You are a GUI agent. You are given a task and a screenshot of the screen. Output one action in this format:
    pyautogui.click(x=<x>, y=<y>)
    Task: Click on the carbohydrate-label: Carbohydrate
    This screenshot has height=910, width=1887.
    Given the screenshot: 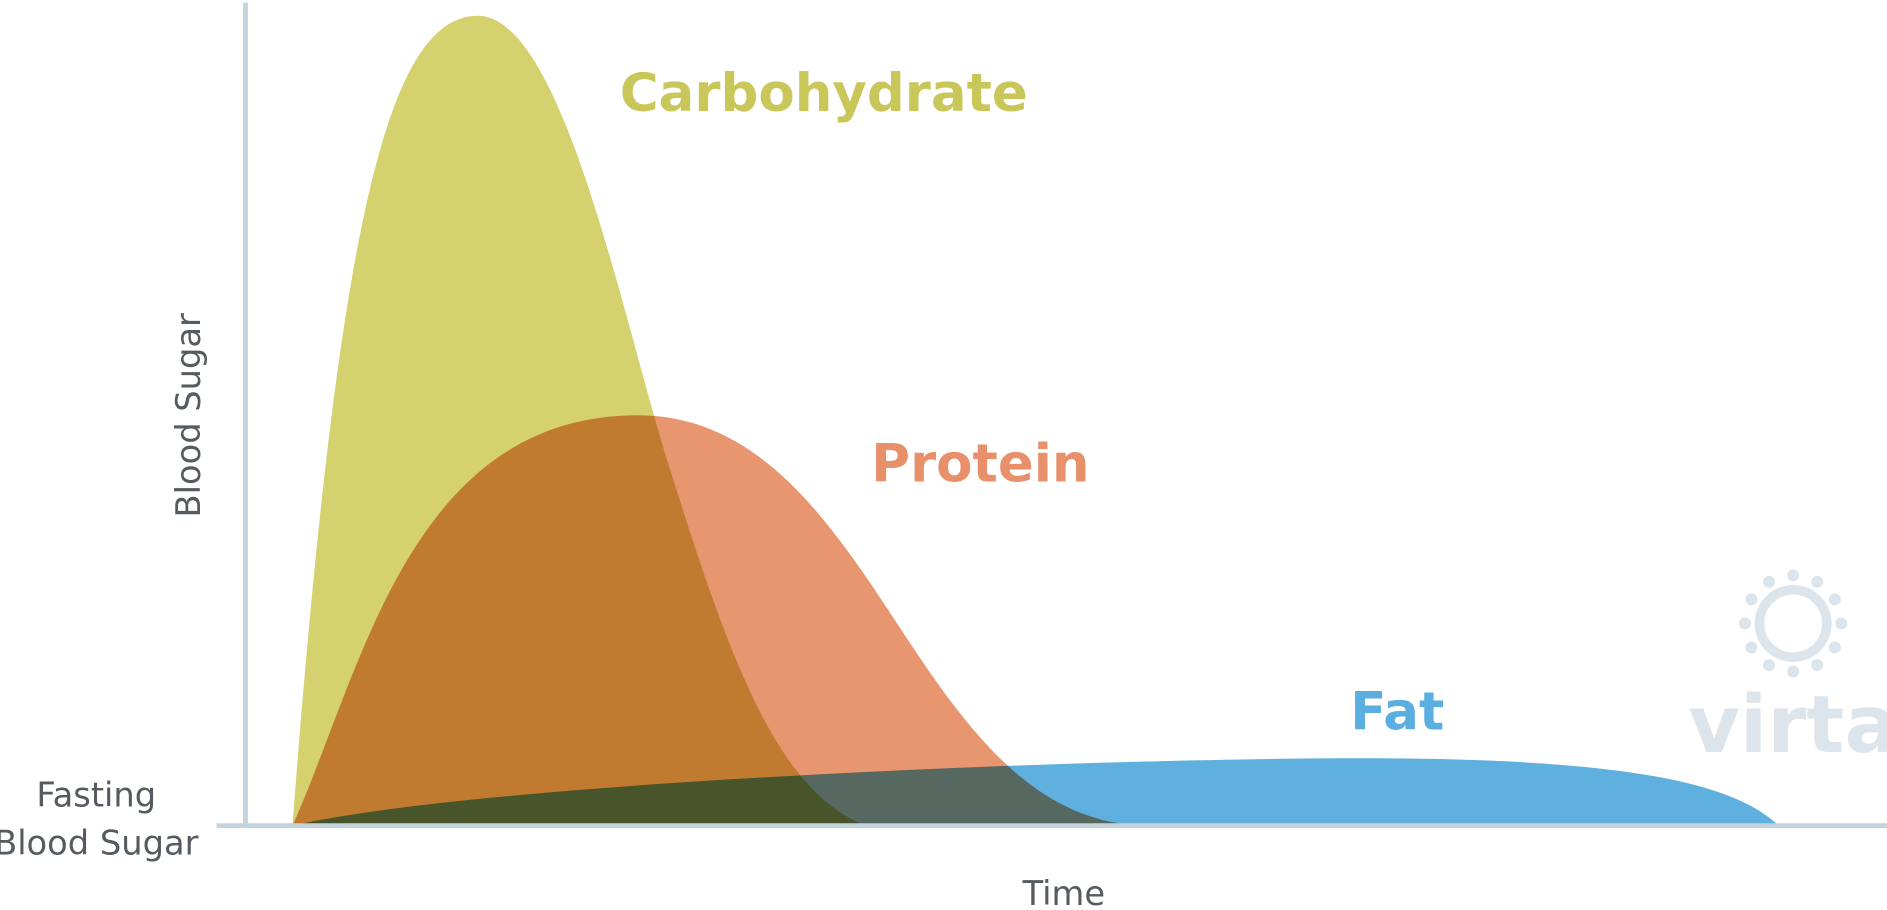 What is the action you would take?
    pyautogui.click(x=824, y=93)
    